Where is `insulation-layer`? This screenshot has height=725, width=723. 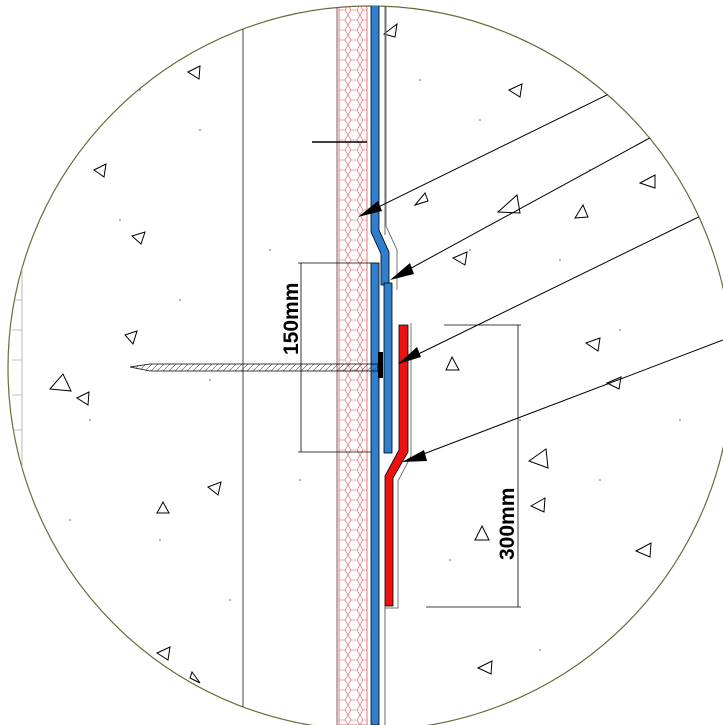 insulation-layer is located at coordinates (353, 362).